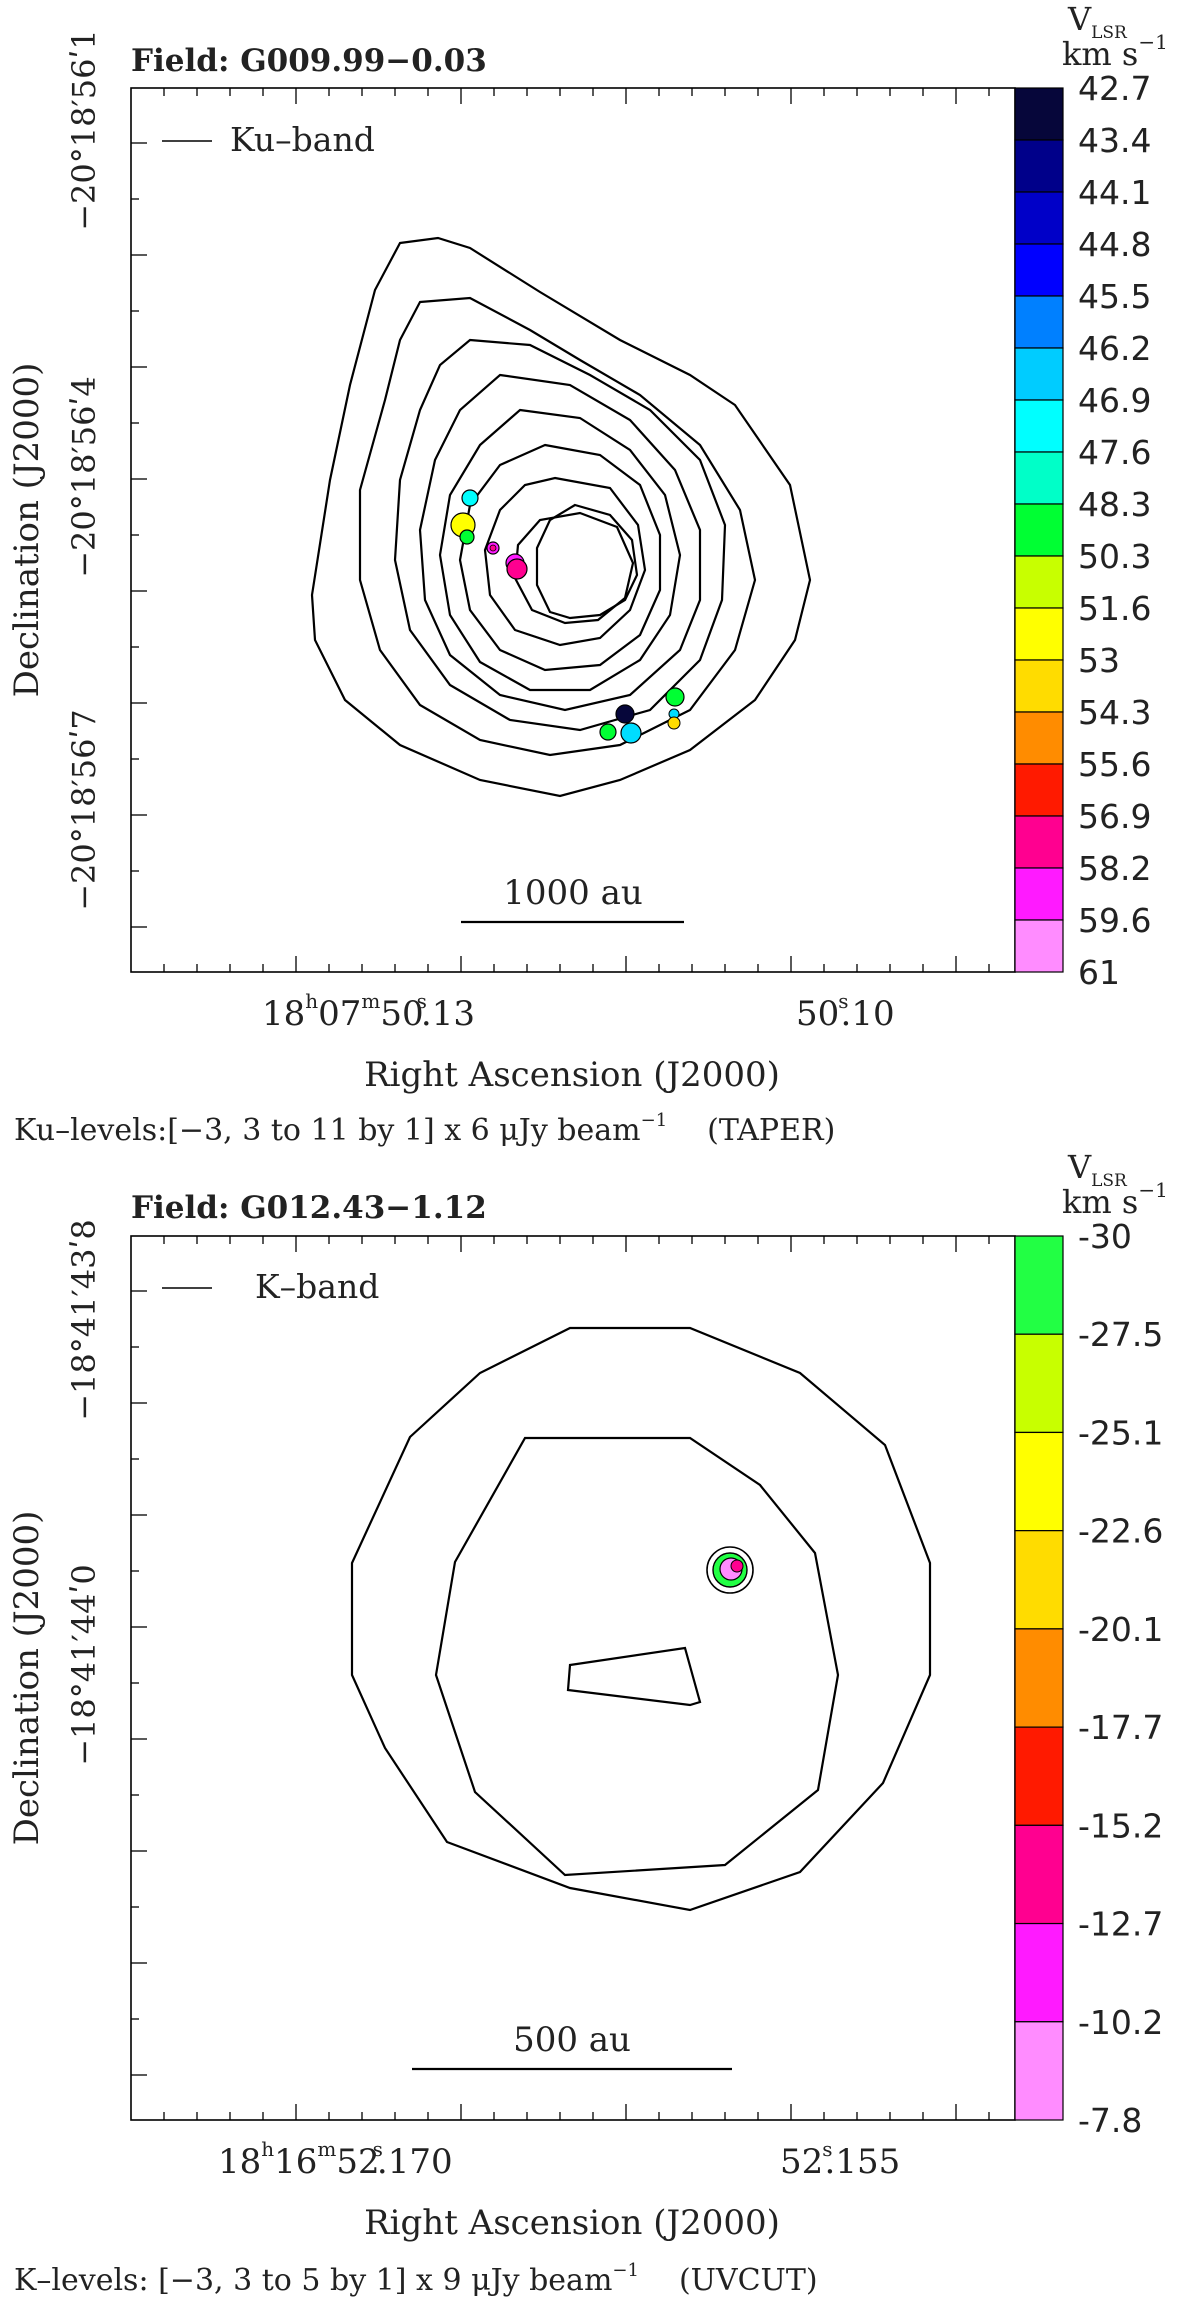  What do you see at coordinates (1114, 712) in the screenshot?
I see `colorbar-tick-label: 54.3` at bounding box center [1114, 712].